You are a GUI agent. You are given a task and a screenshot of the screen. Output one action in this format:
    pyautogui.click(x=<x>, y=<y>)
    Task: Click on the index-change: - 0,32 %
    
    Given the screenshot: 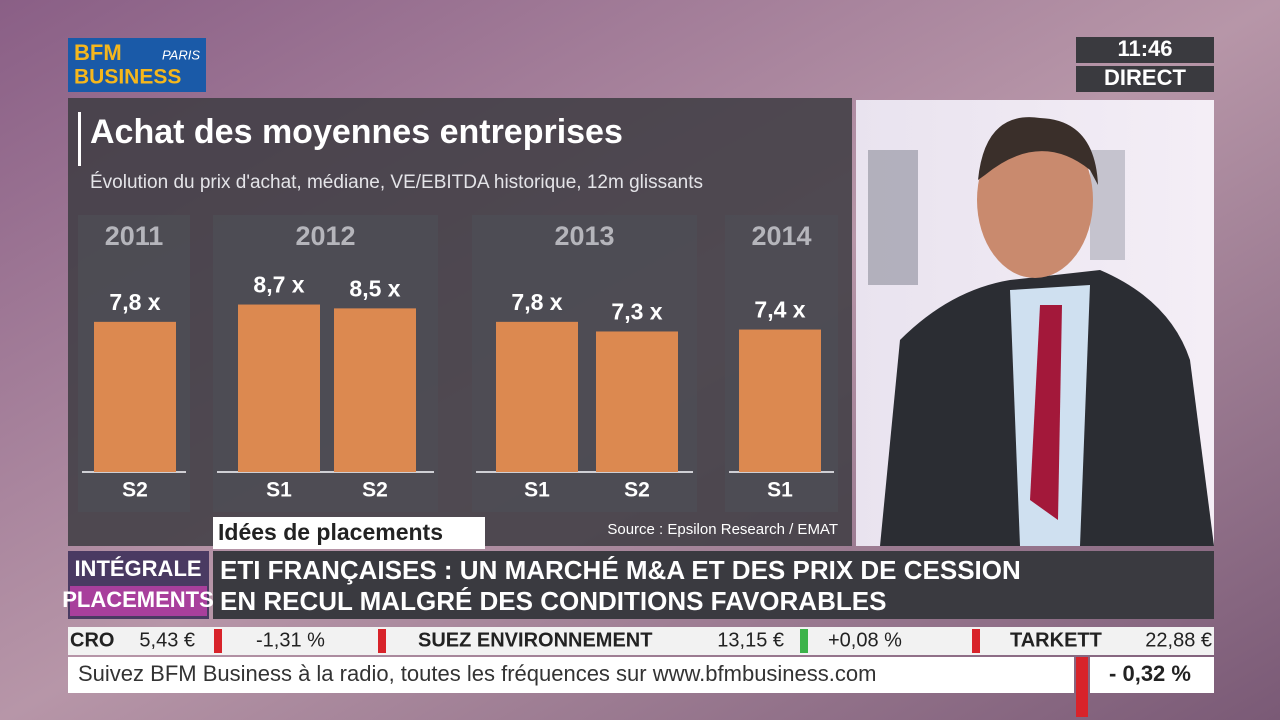 What is the action you would take?
    pyautogui.click(x=1150, y=673)
    